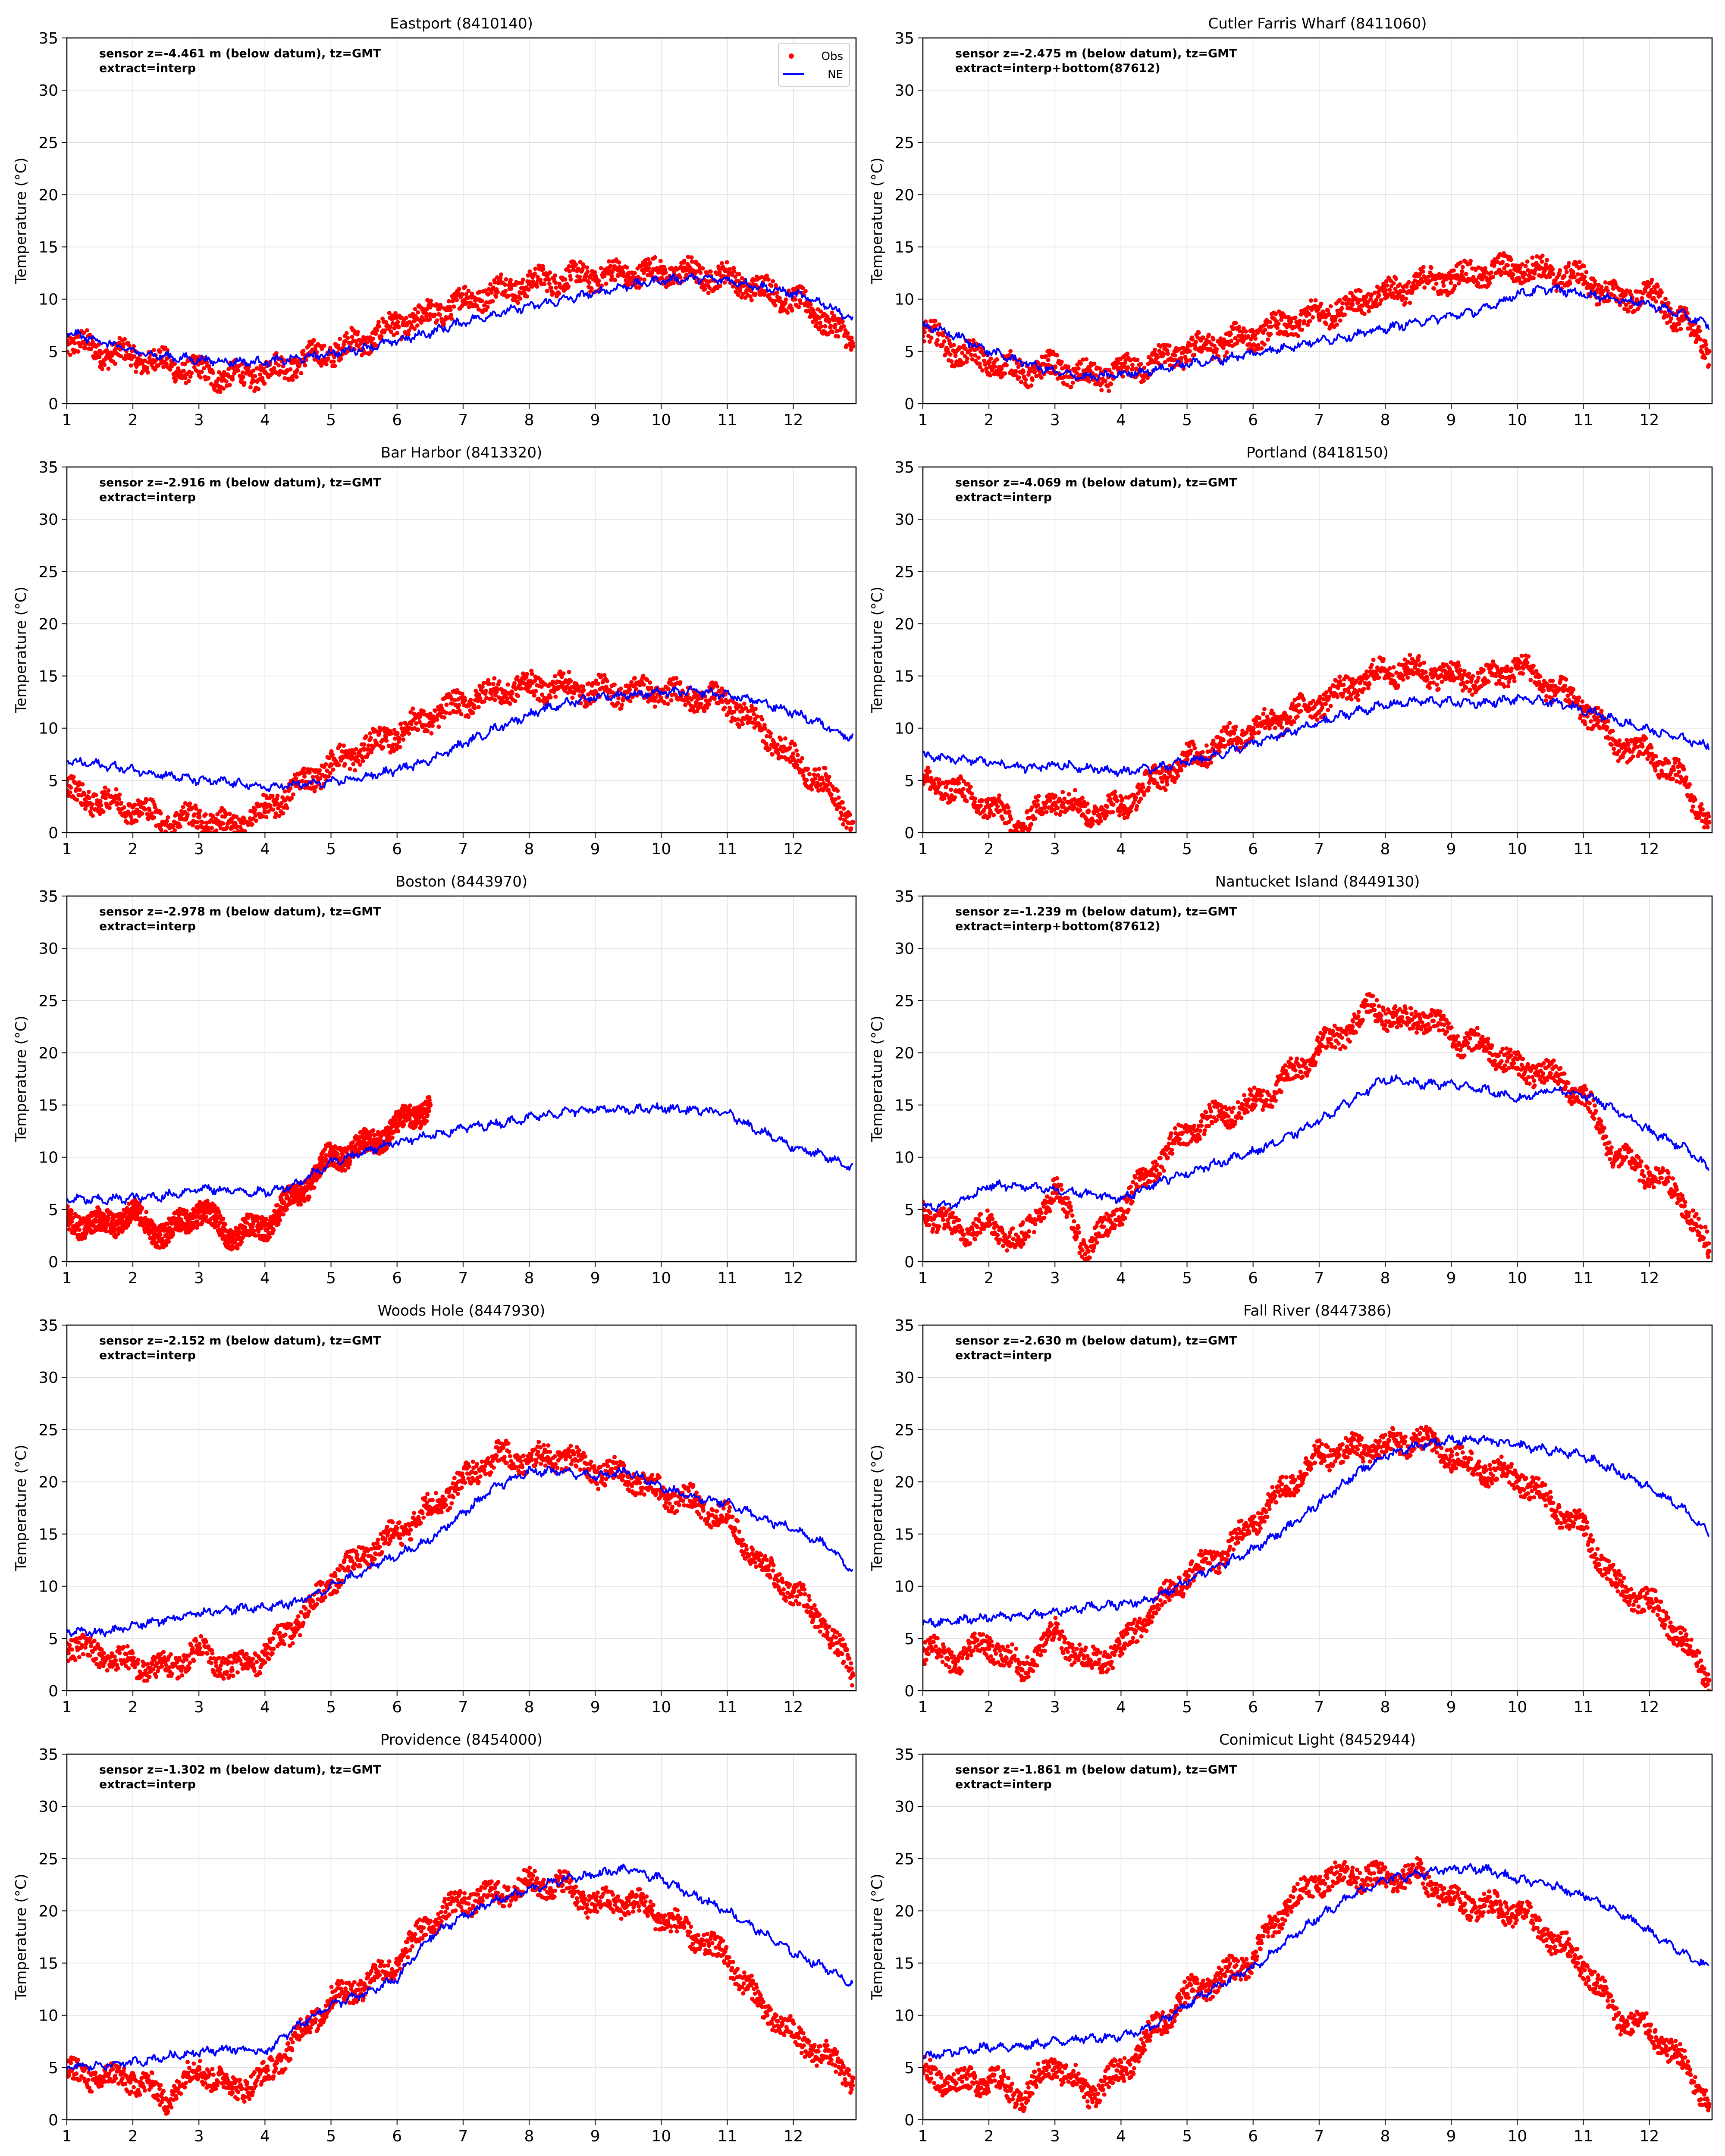  Describe the element at coordinates (48, 467) in the screenshot. I see `y-tick-label: 35` at that location.